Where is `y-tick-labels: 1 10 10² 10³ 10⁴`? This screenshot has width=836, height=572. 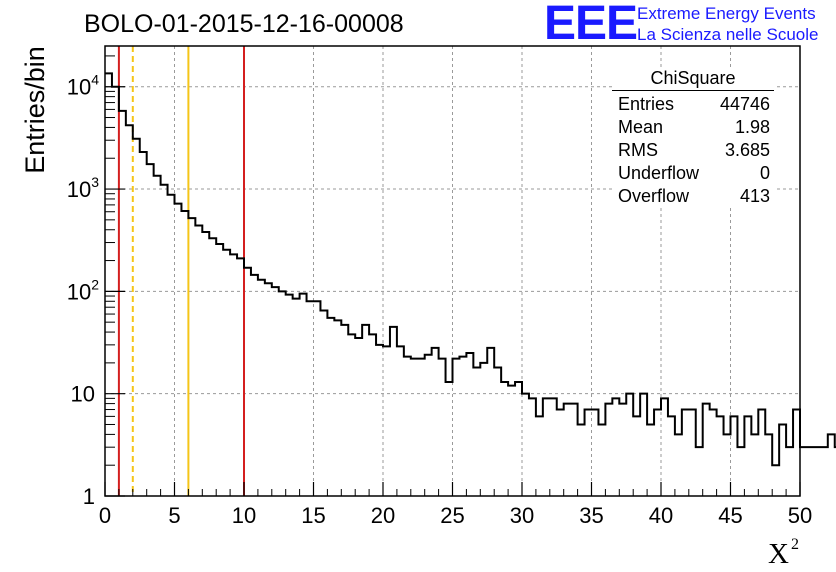 y-tick-labels: 1 10 10² 10³ 10⁴ is located at coordinates (83, 290).